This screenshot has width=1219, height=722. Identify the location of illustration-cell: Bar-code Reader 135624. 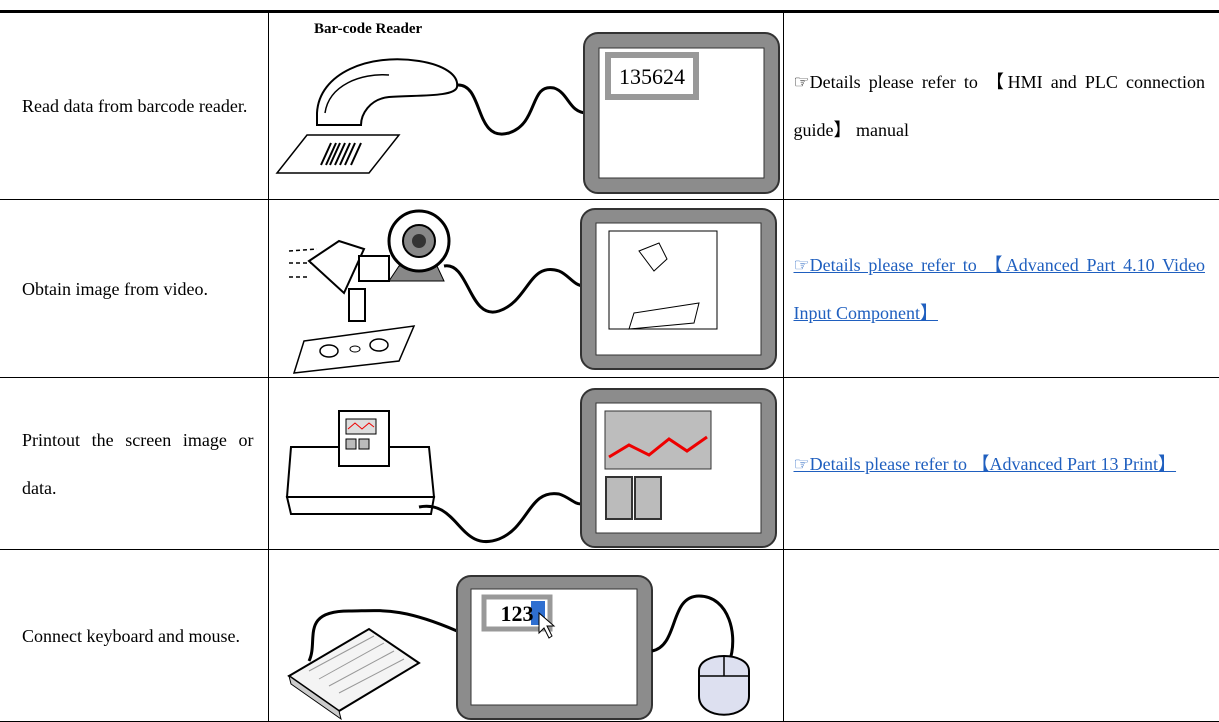
(525, 105).